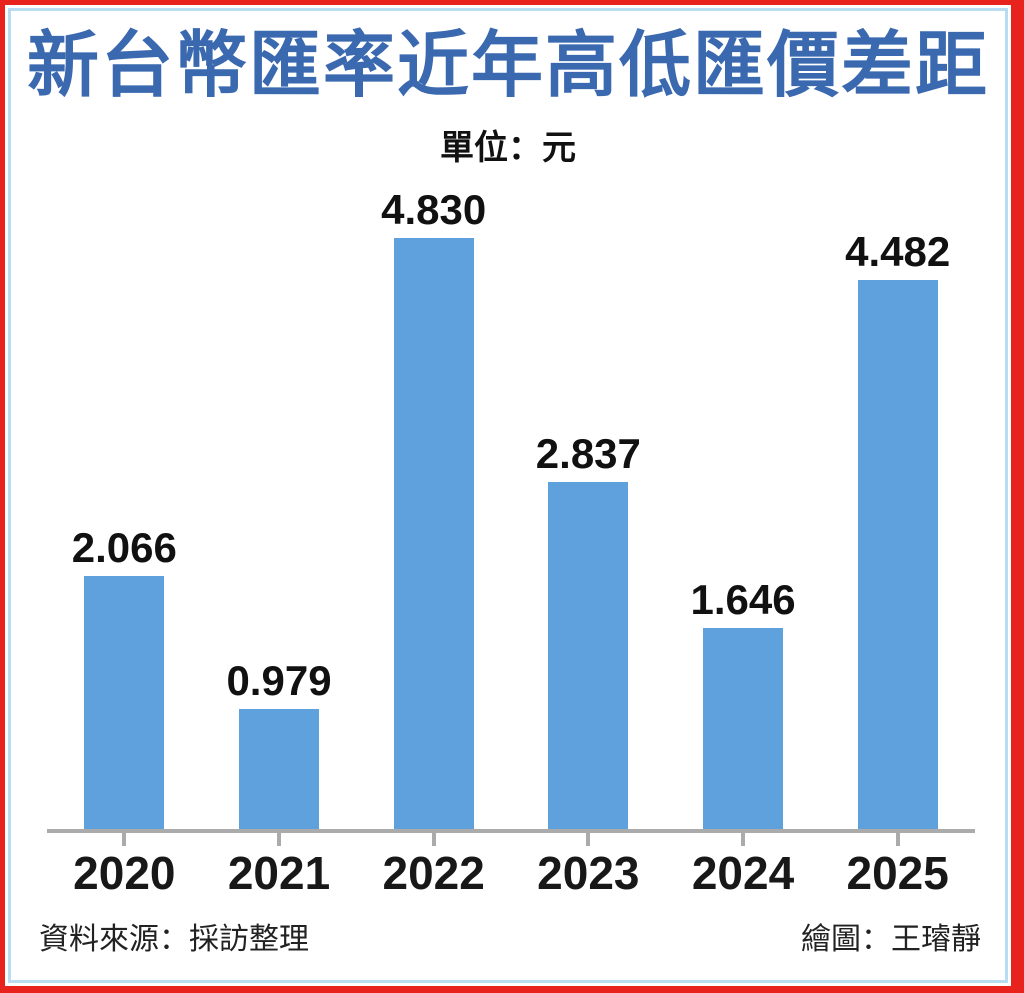 The width and height of the screenshot is (1024, 993). I want to click on bar-slot: 1.646, so click(743, 703).